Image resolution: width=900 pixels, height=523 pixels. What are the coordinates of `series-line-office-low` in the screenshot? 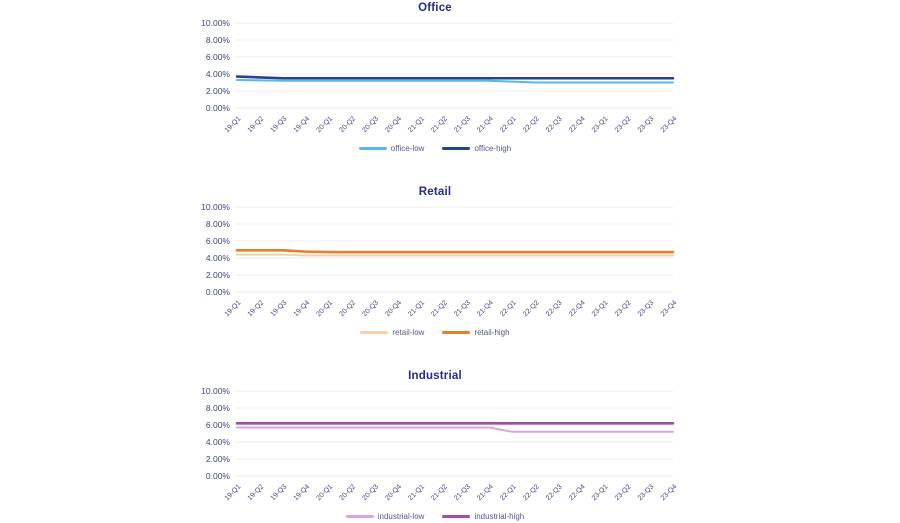 It's located at (455, 81).